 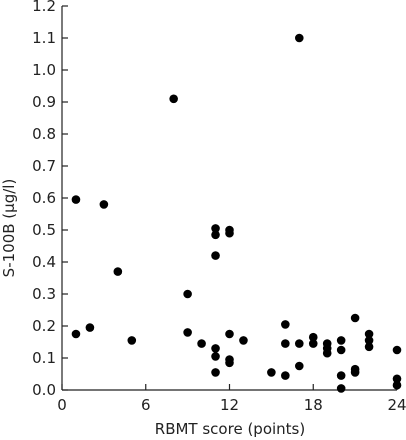 I want to click on x-axis-label: RBMT score (points), so click(x=230, y=429).